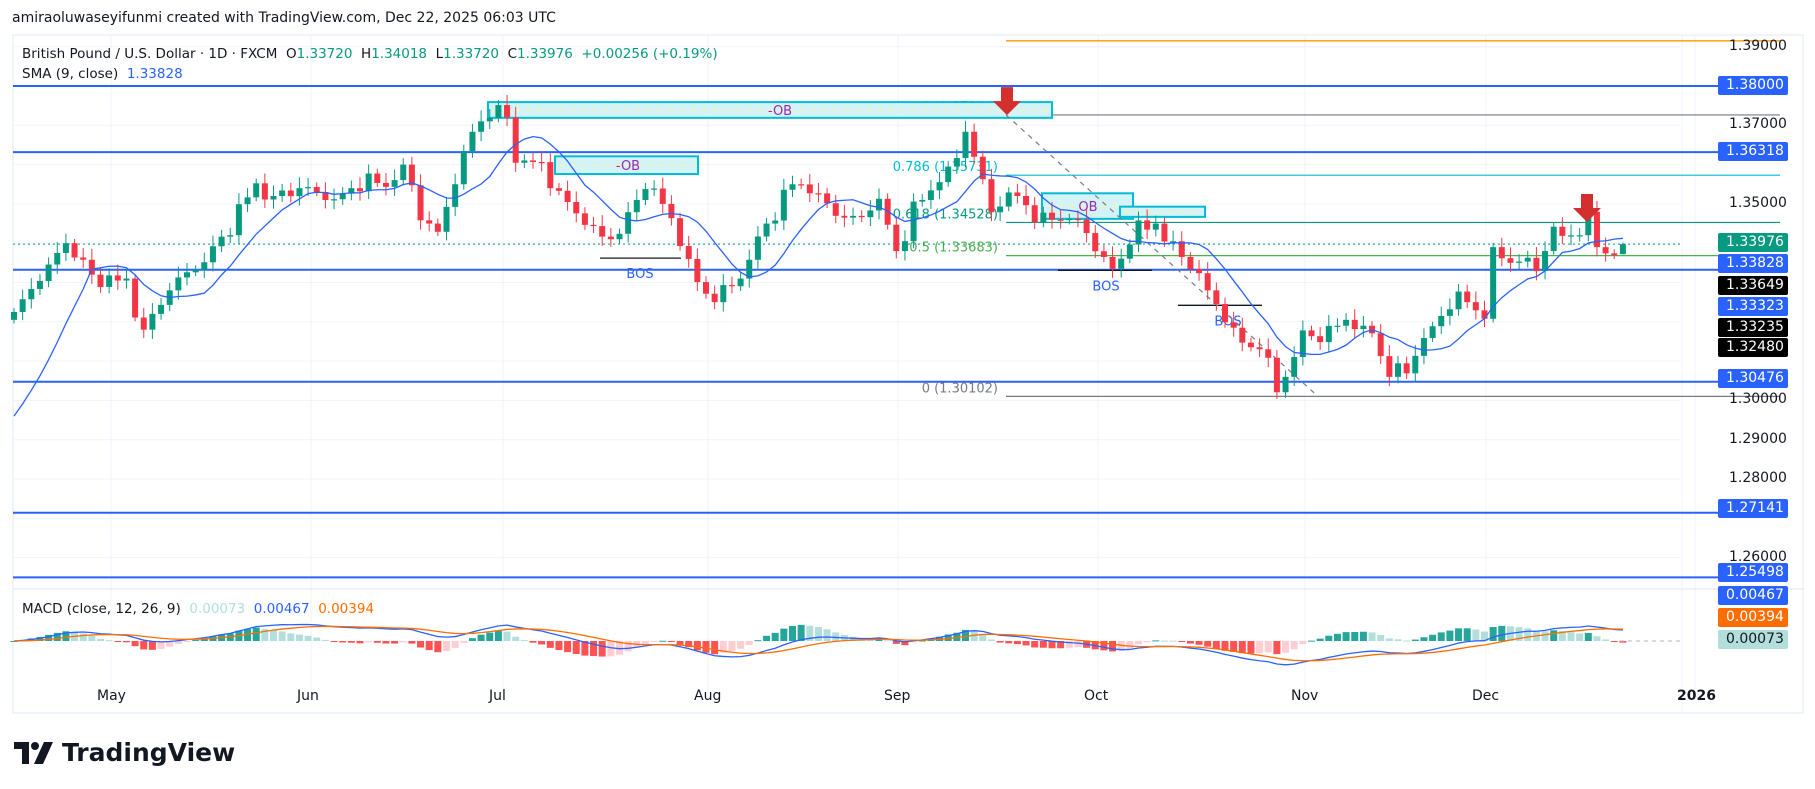  I want to click on price-tag: 0.00394, so click(1753, 617).